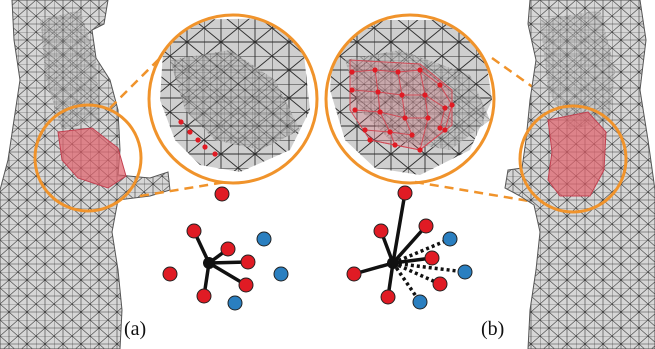  I want to click on callout-lines-right, so click(490, 130).